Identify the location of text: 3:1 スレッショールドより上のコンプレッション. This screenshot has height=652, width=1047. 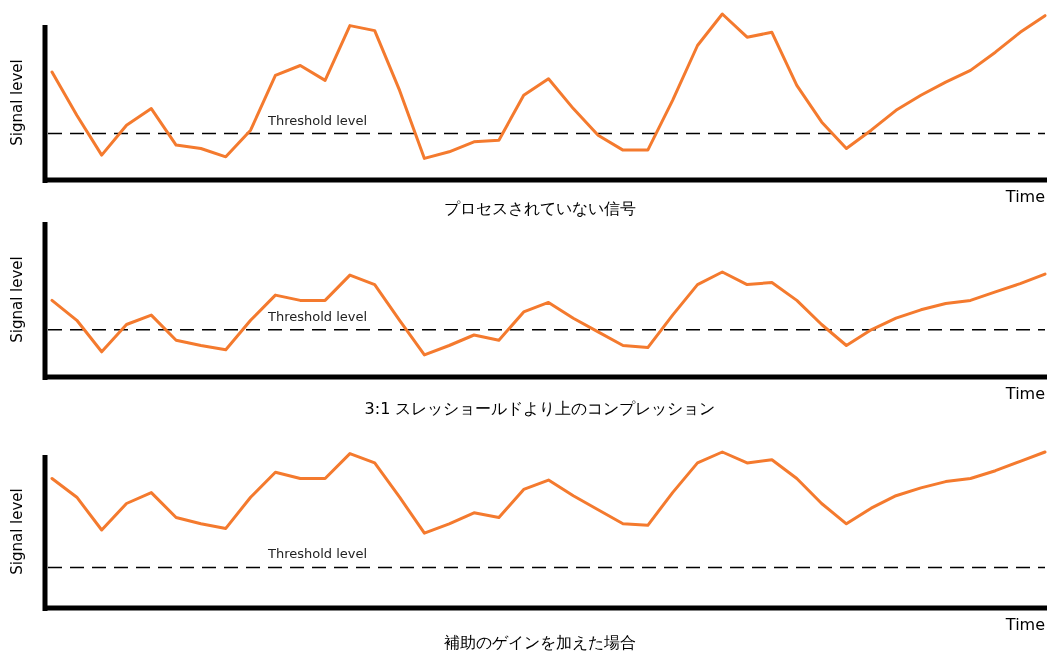
(540, 408).